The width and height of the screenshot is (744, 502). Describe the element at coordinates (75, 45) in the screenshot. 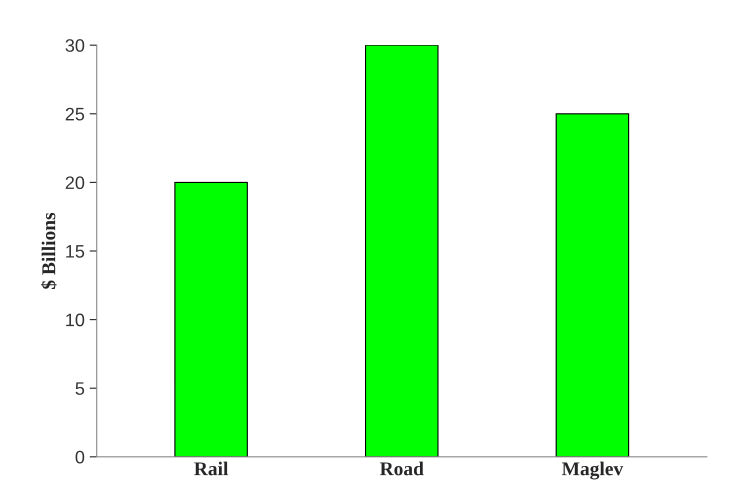

I see `y-tick-label: 30` at that location.